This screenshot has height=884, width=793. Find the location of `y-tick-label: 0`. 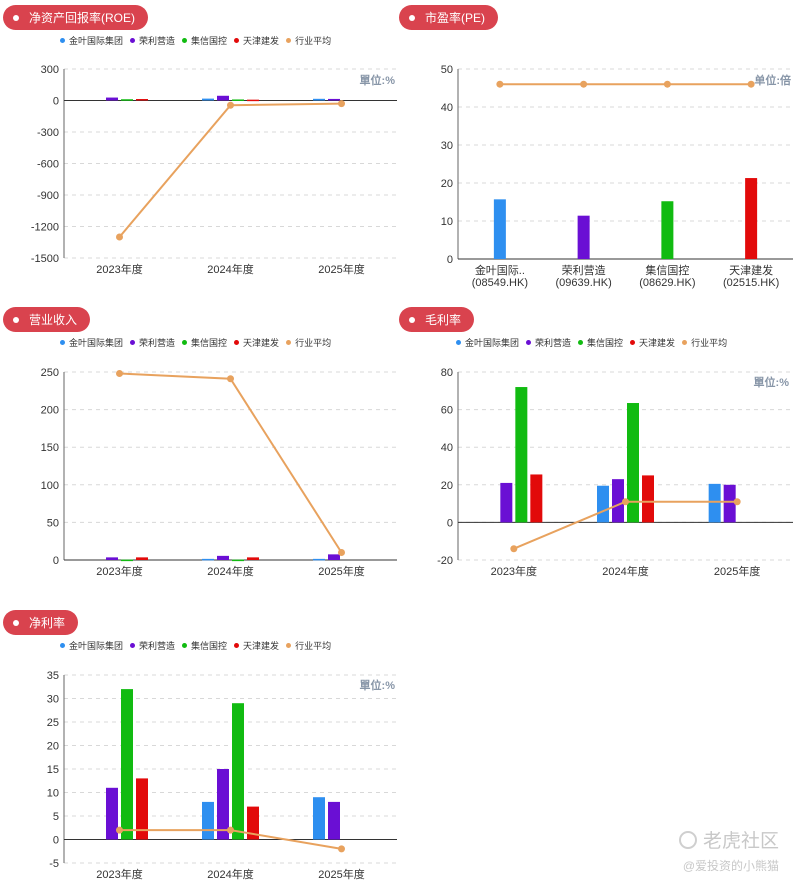

y-tick-label: 0 is located at coordinates (450, 523).